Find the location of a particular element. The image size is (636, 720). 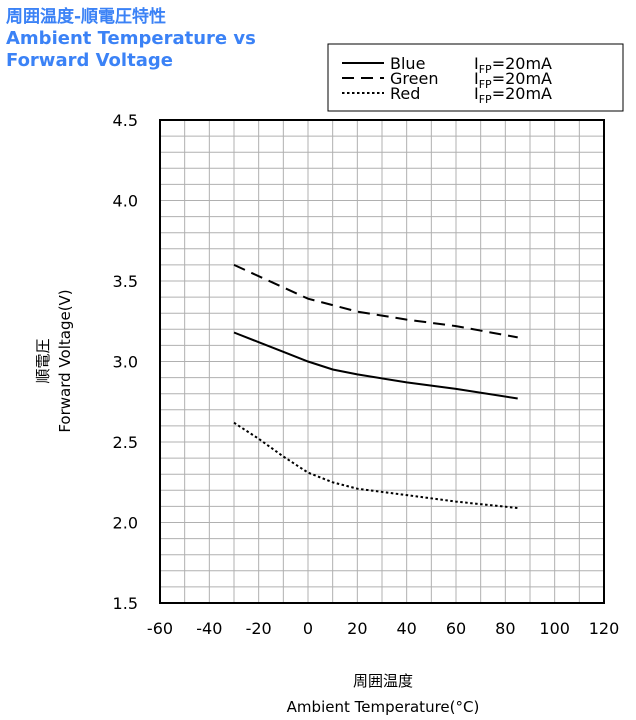

chart-title-ja: 周囲温度-順電圧特性 is located at coordinates (86, 17).